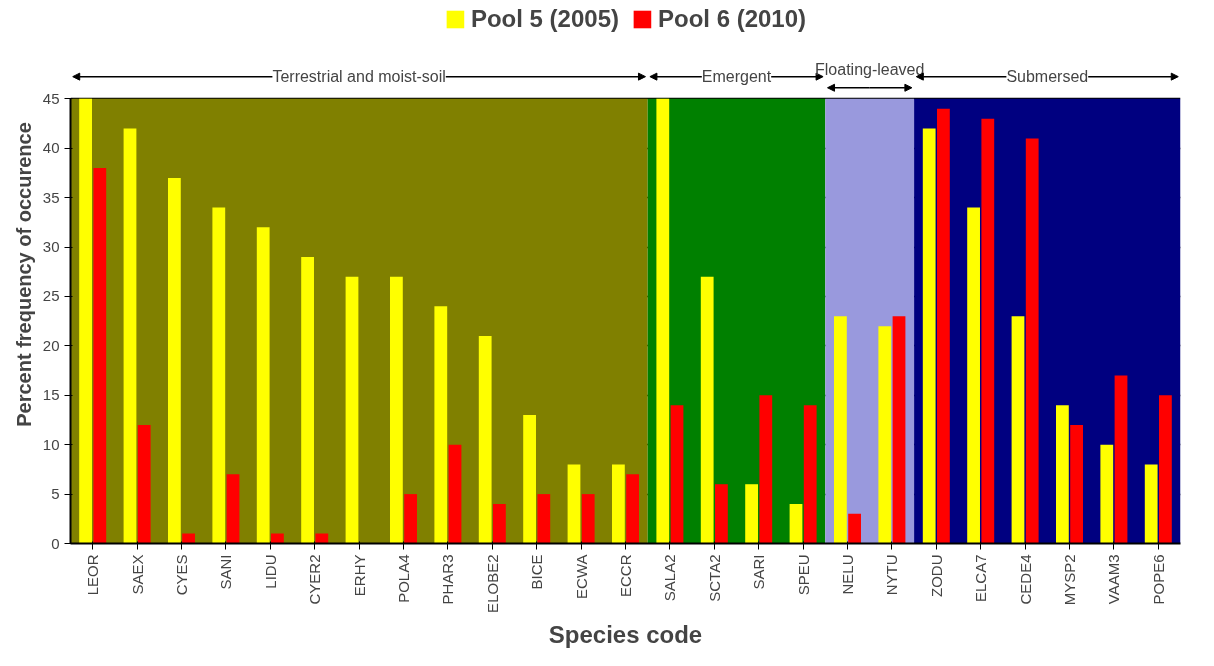  What do you see at coordinates (981, 578) in the screenshot?
I see `x-tick-label: ELCA7` at bounding box center [981, 578].